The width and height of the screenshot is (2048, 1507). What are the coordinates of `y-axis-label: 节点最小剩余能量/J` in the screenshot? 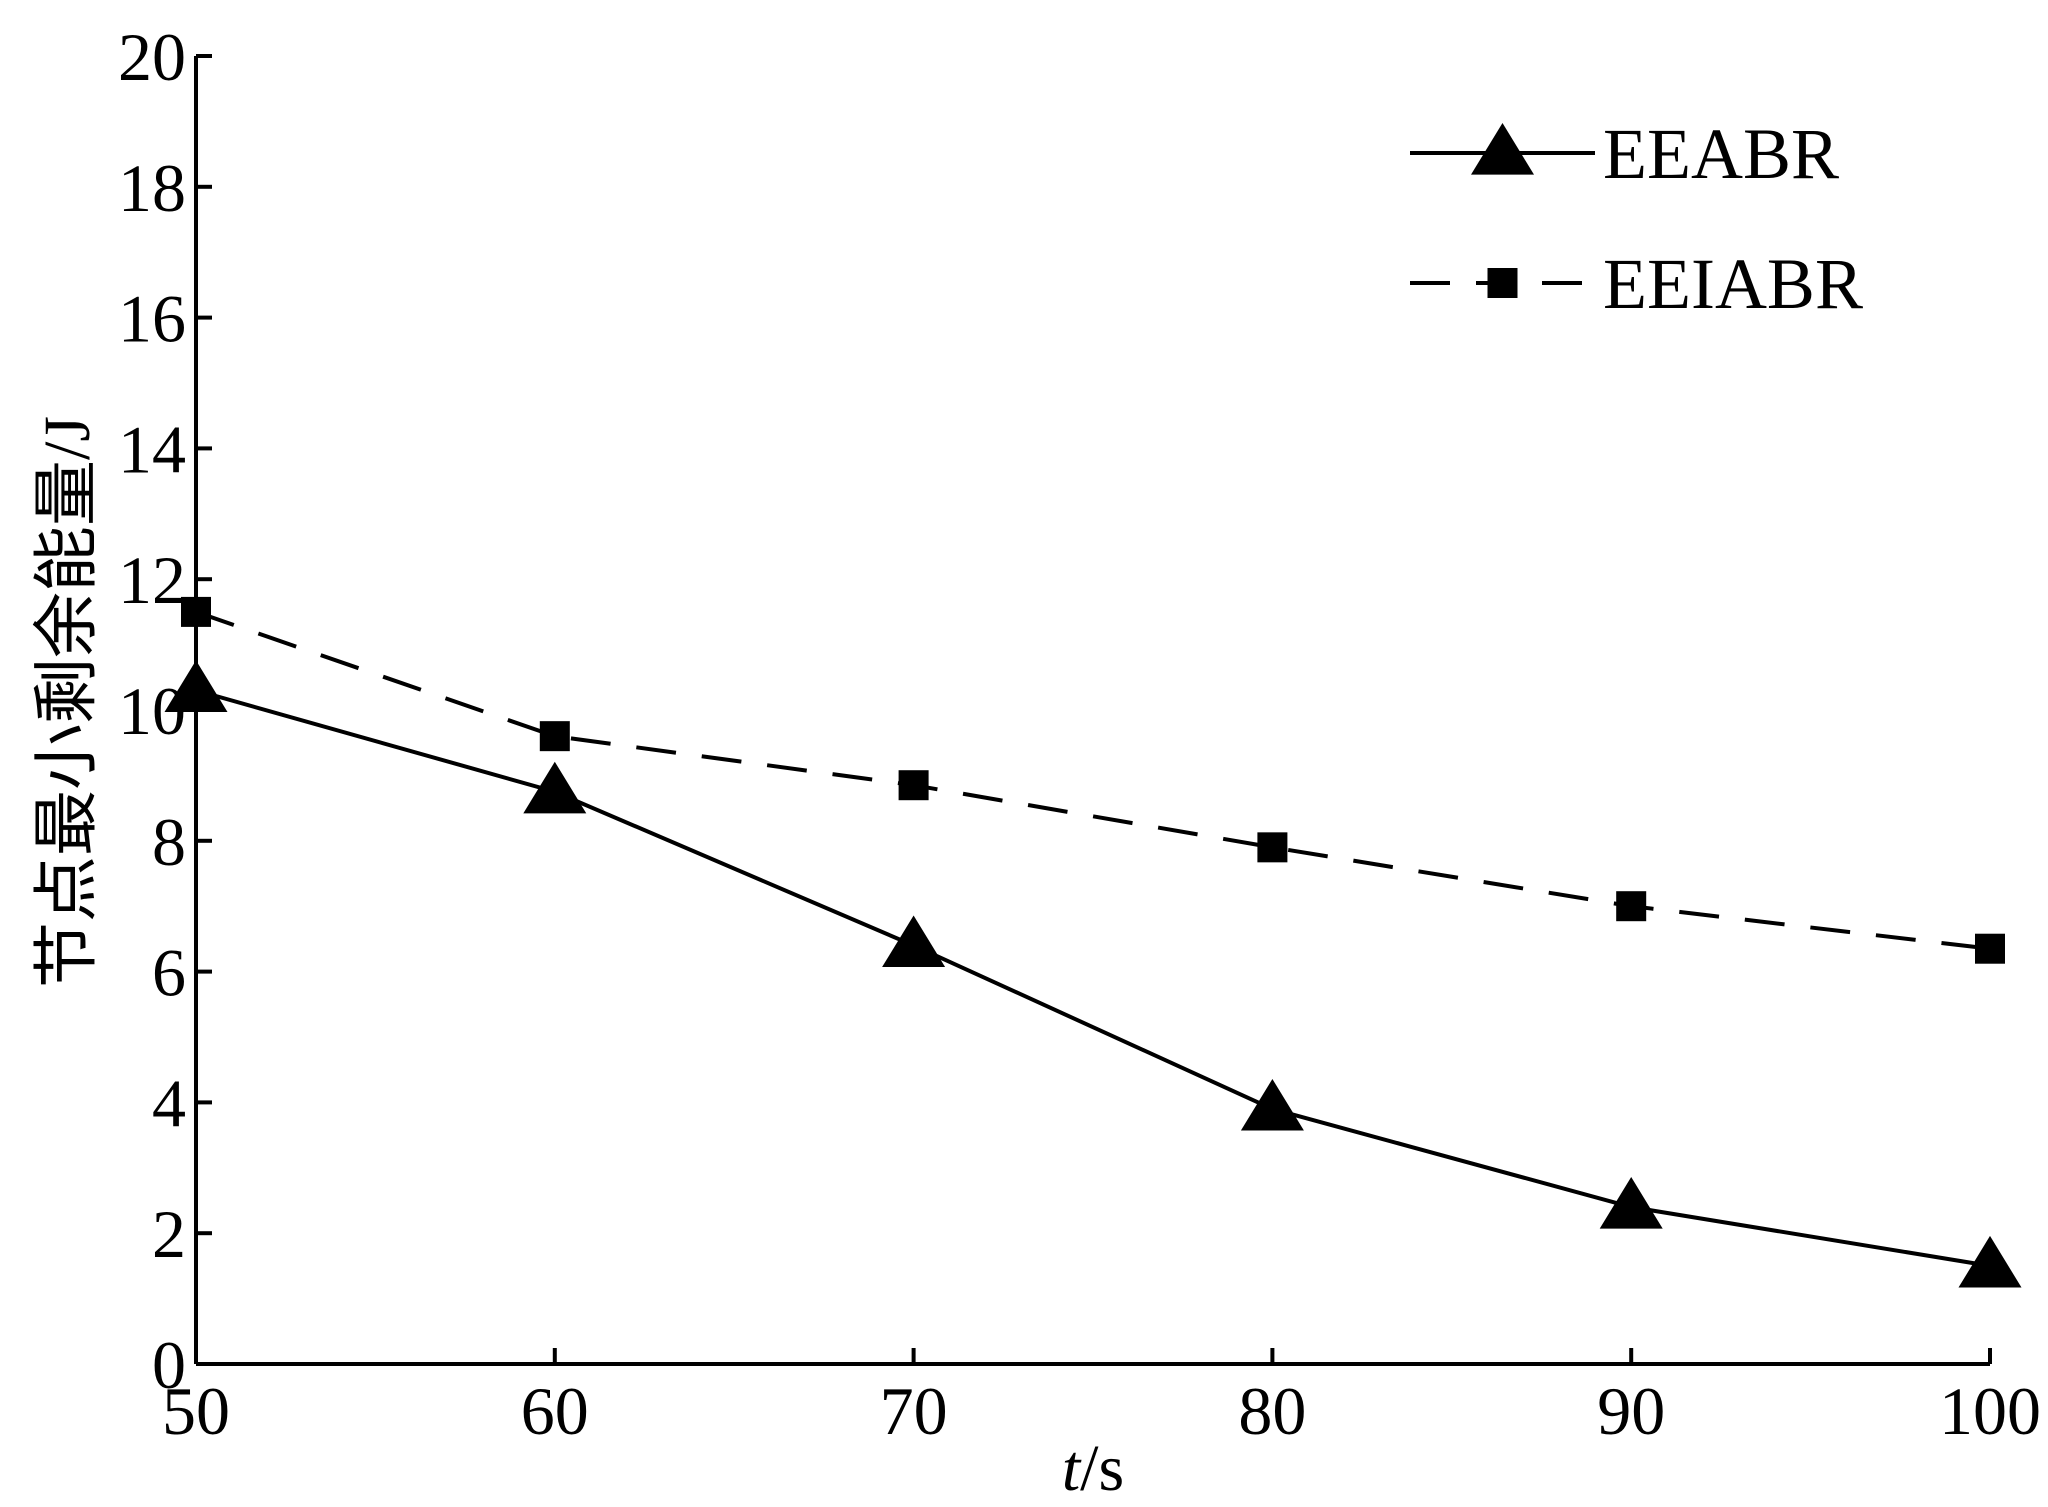 It's located at (67, 702).